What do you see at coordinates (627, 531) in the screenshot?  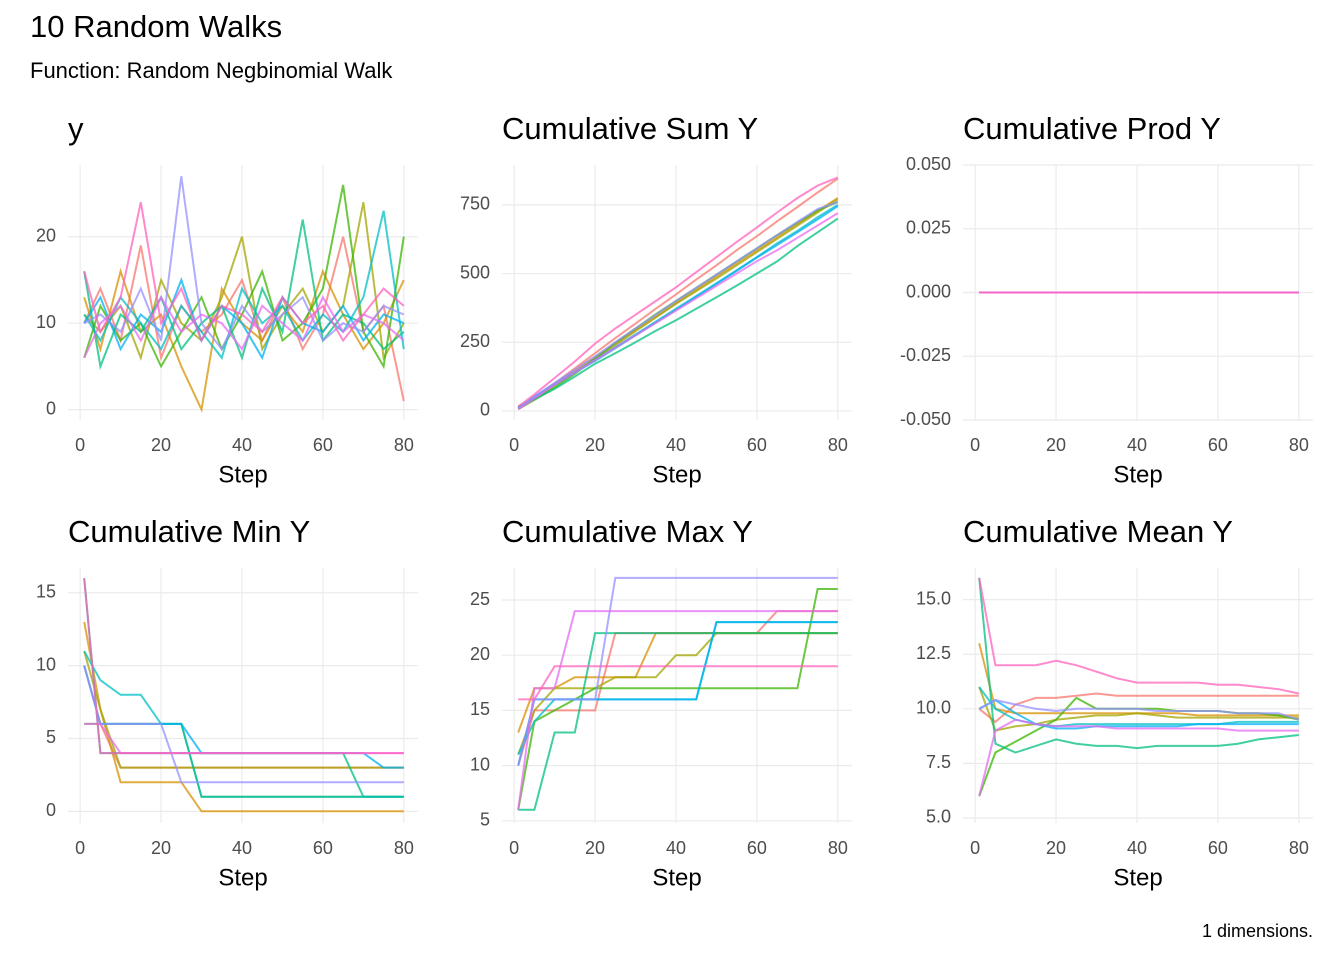 I see `panel-title: Cumulative Max Y` at bounding box center [627, 531].